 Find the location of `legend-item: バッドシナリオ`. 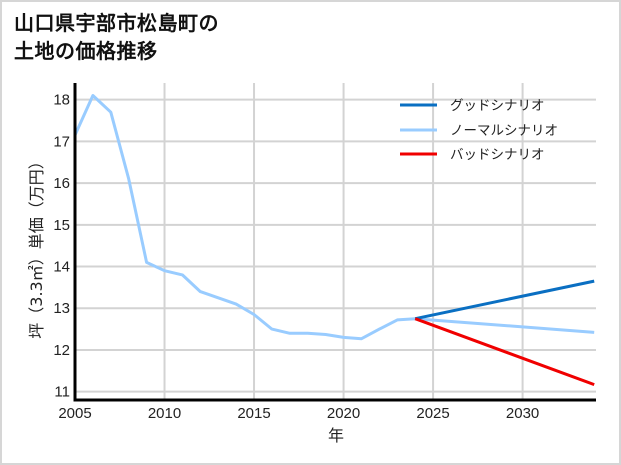

legend-item: バッドシナリオ is located at coordinates (472, 155).